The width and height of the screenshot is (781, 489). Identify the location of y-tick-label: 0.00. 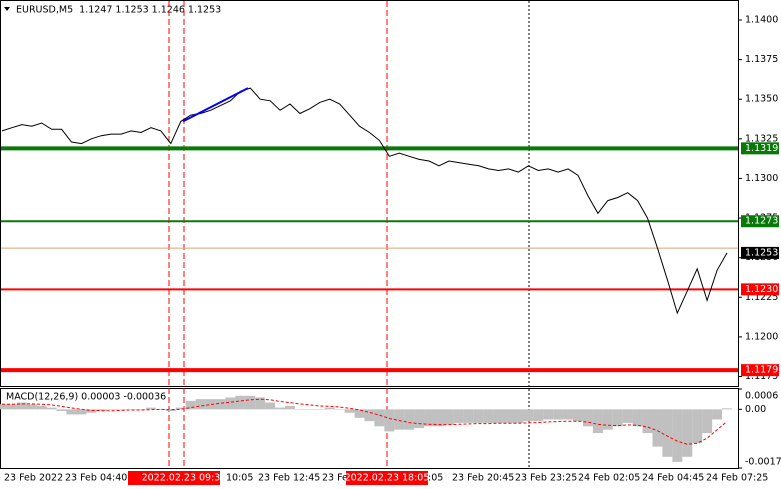
(755, 409).